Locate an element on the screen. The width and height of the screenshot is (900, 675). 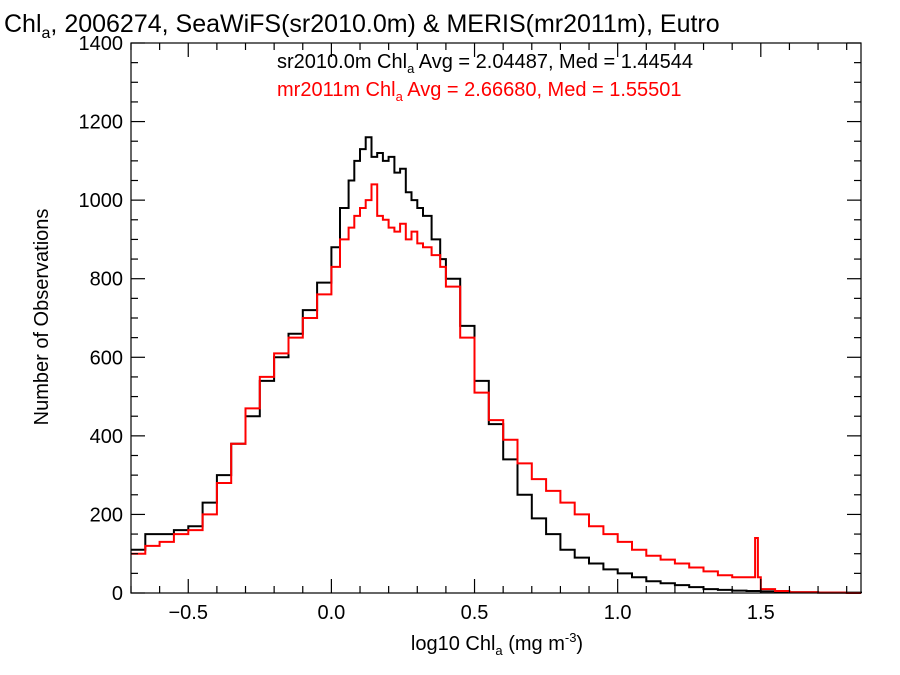
x-tick-label: −0.5 is located at coordinates (188, 613).